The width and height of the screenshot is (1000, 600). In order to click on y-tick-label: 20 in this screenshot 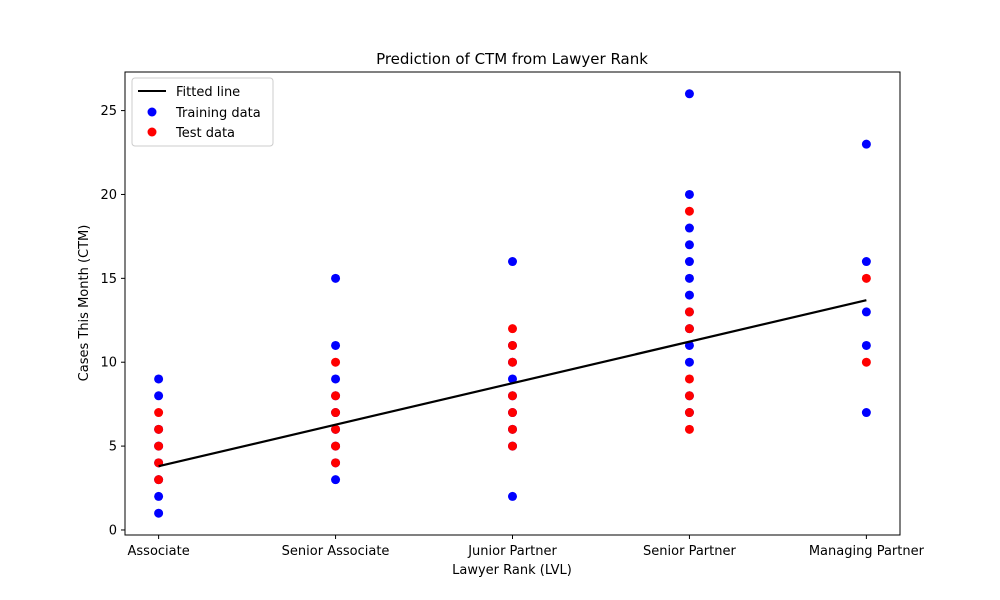, I will do `click(108, 195)`.